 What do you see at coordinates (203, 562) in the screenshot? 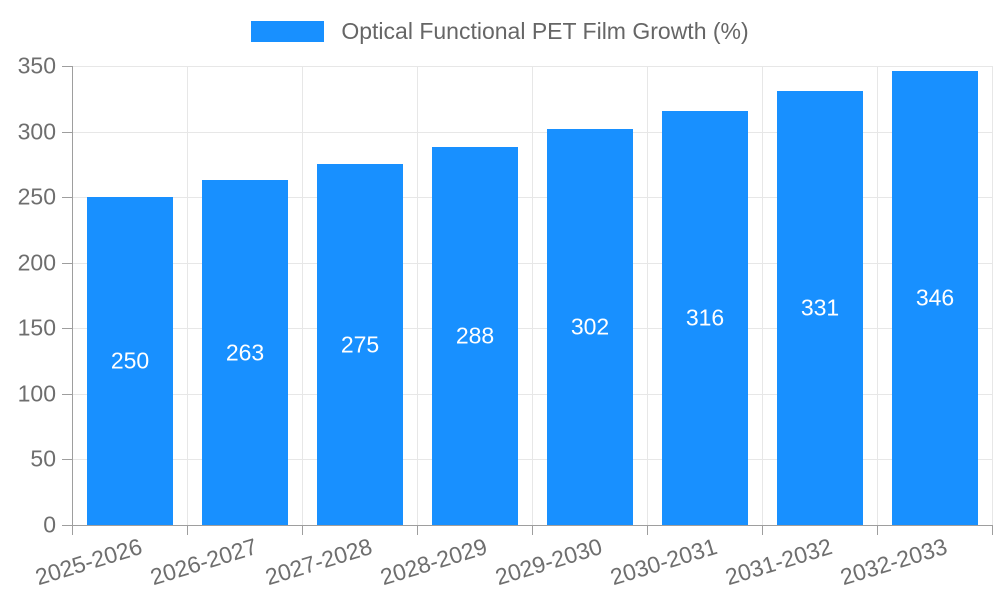
I see `x-tick-label: 2026-2027` at bounding box center [203, 562].